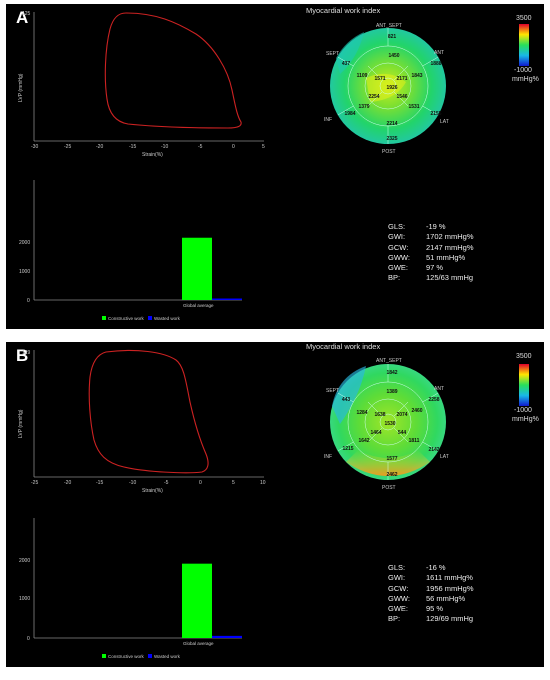 This screenshot has height=680, width=550. Describe the element at coordinates (427, 598) in the screenshot. I see `stat-gww: GWW: 56 mmHg%` at that location.